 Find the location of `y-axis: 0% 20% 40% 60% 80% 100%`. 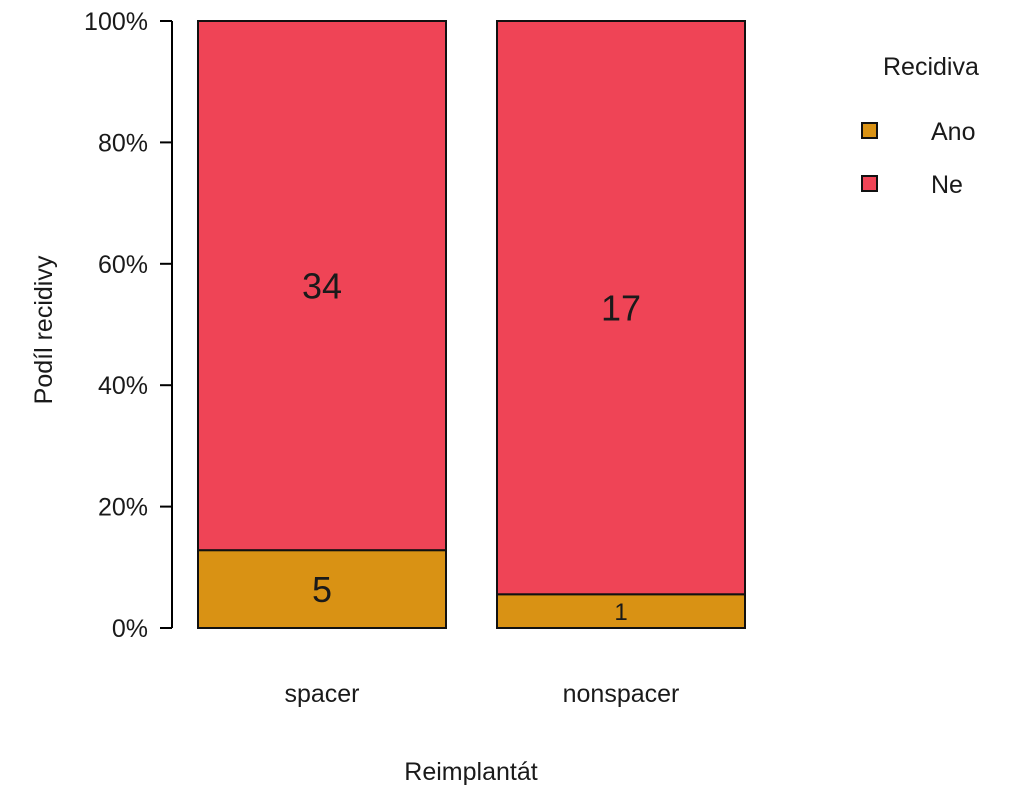

y-axis: 0% 20% 40% 60% 80% 100% is located at coordinates (128, 325).